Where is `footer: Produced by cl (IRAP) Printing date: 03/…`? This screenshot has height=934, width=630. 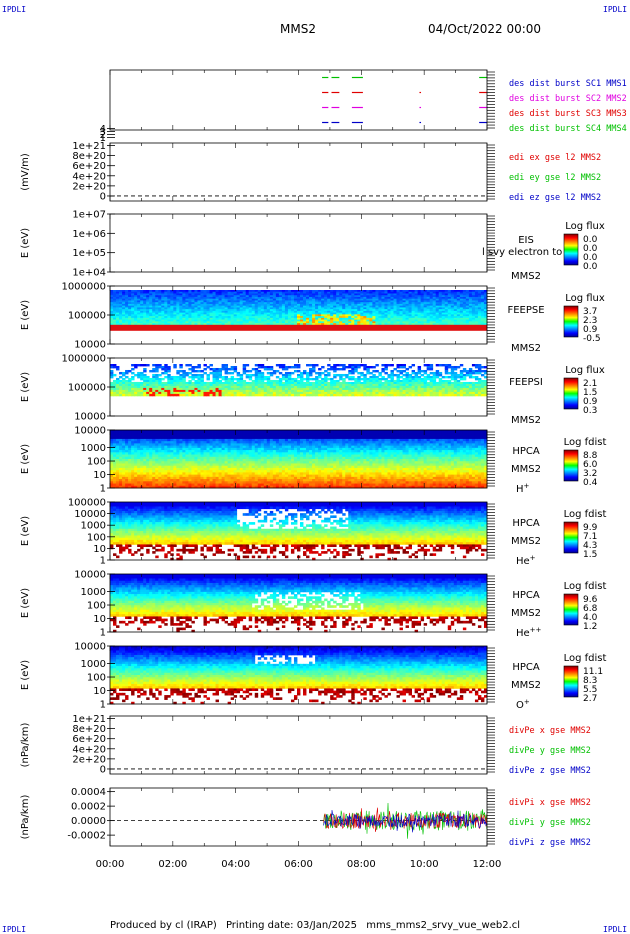
footer: Produced by cl (IRAP) Printing date: 03/… is located at coordinates (315, 925).